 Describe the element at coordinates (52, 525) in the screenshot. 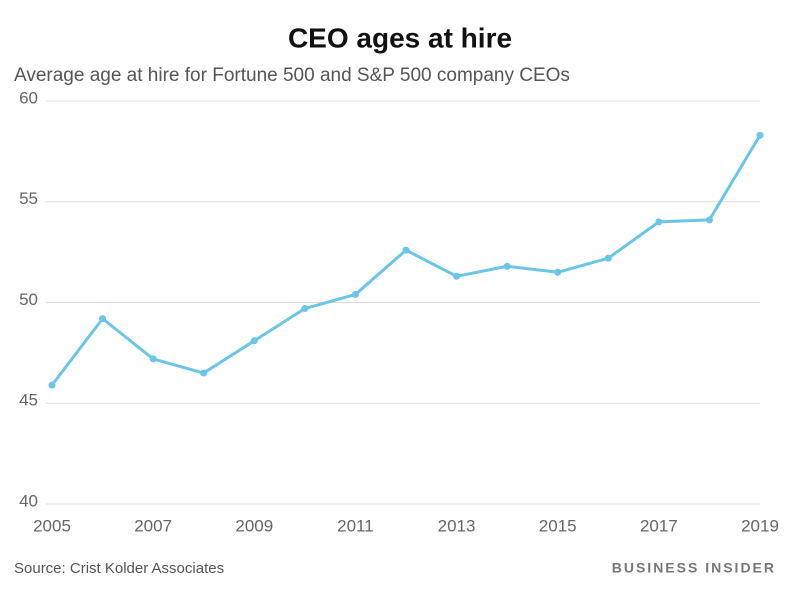

I see `x-tick-label: 2005` at that location.